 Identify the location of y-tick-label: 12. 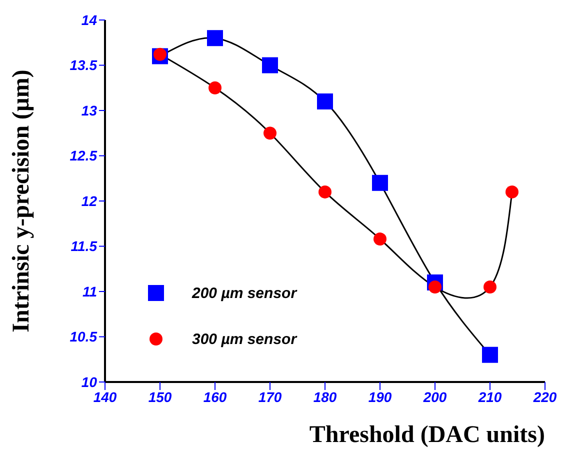
(89, 200).